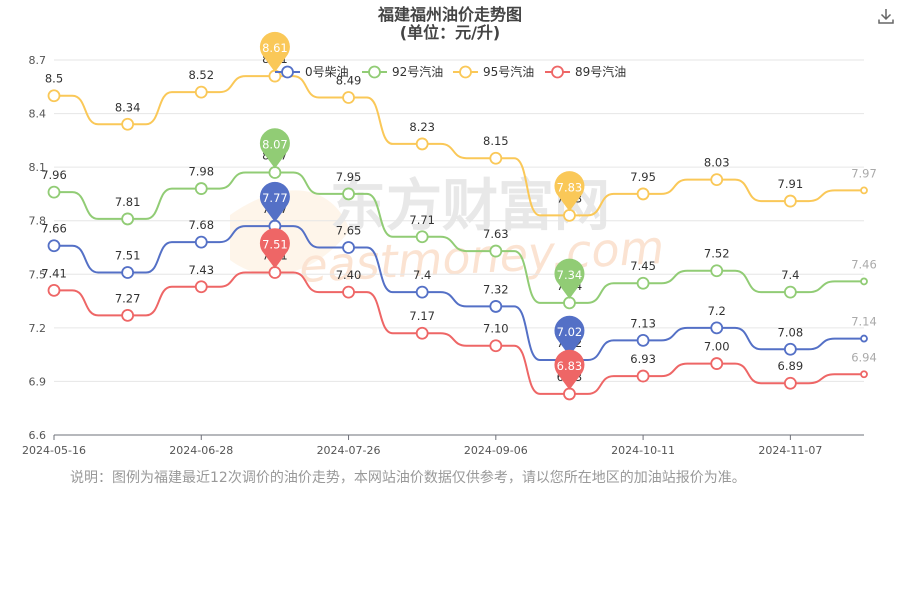  I want to click on data-label: 7.46, so click(864, 264).